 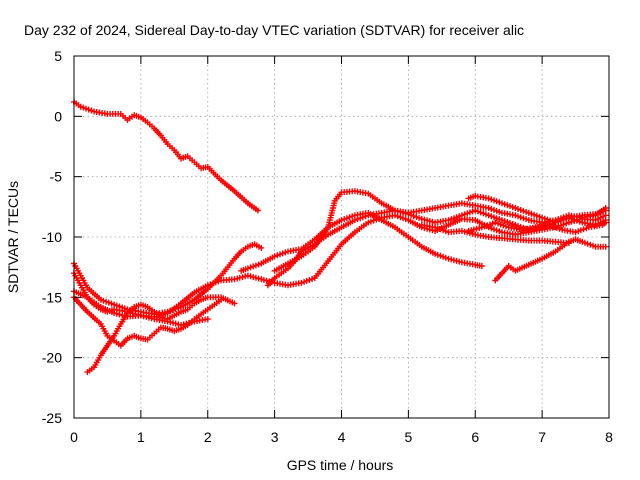 What do you see at coordinates (340, 465) in the screenshot?
I see `x-axis-label: GPS time / hours` at bounding box center [340, 465].